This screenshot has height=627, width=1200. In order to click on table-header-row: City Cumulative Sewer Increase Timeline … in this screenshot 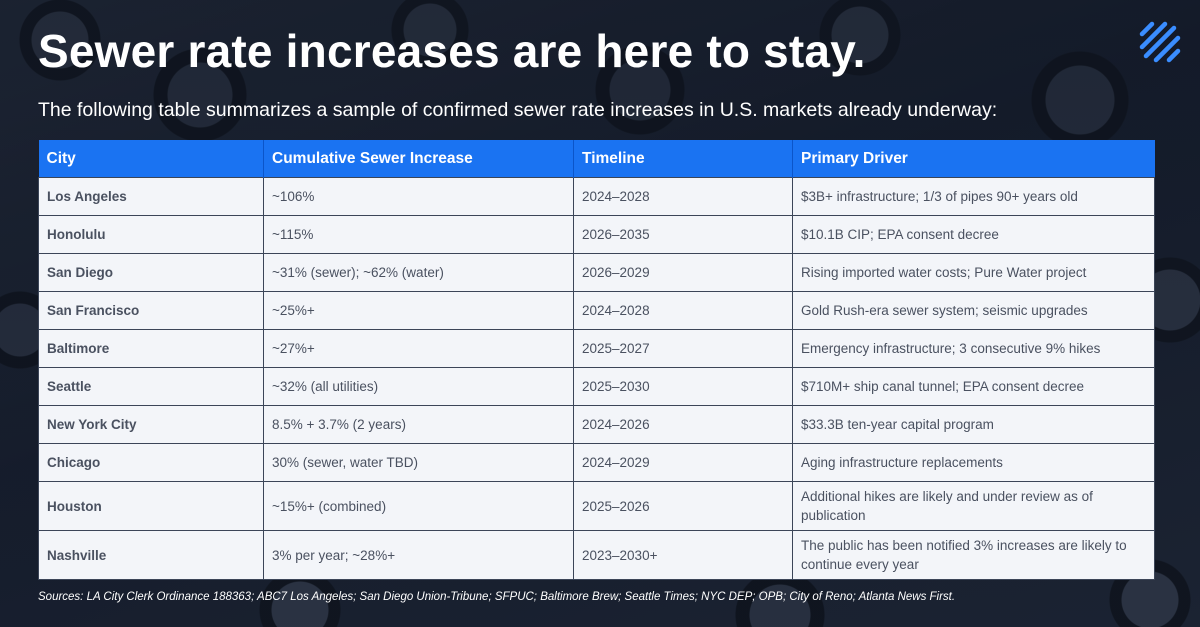, I will do `click(596, 159)`.